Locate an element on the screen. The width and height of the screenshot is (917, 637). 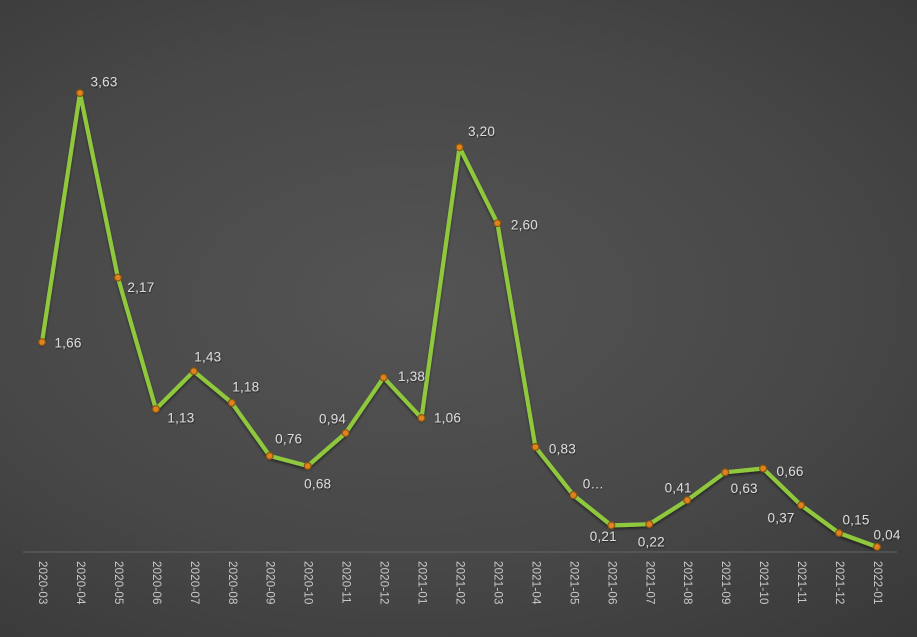
data-label: 0,22 is located at coordinates (651, 542).